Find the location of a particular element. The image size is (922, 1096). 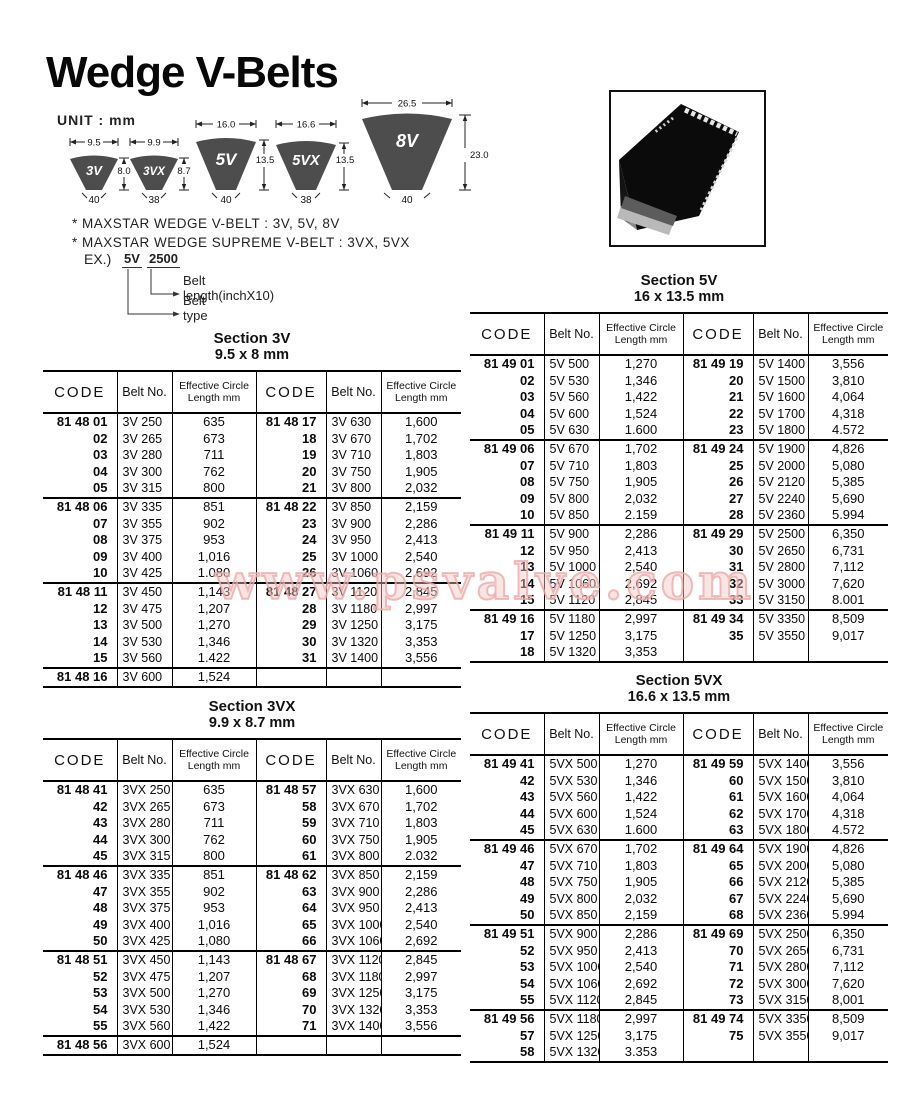

code-cell: 71 is located at coordinates (290, 1027).